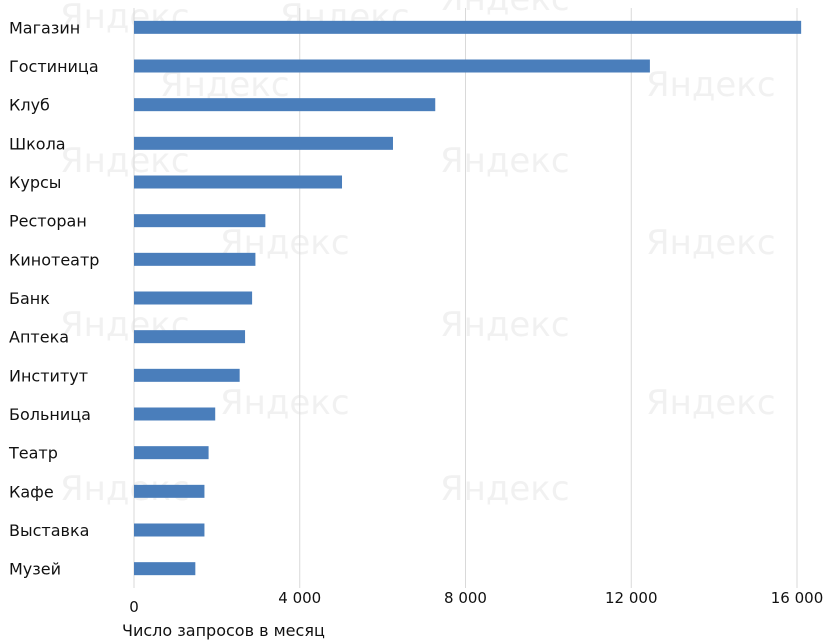  I want to click on x-axis-title: Число запросов в месяц, so click(223, 630).